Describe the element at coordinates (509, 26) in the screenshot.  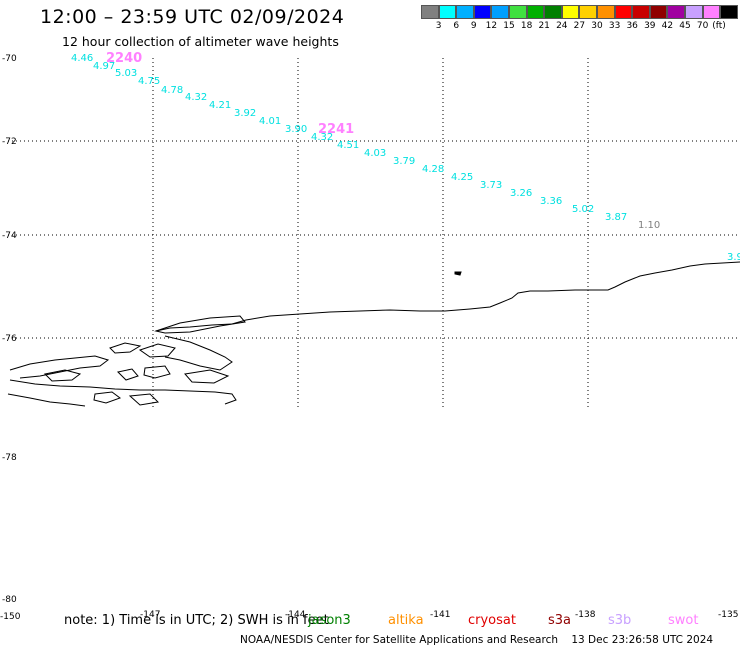
I see `legend-label: 15` at that location.